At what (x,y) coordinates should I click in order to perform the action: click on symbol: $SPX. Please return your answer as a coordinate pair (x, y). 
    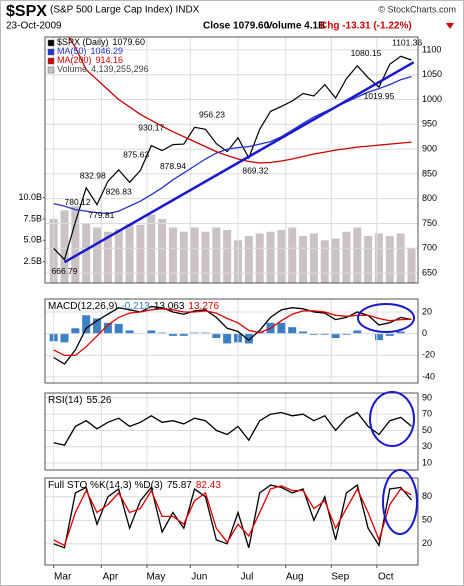
    Looking at the image, I should click on (26, 11).